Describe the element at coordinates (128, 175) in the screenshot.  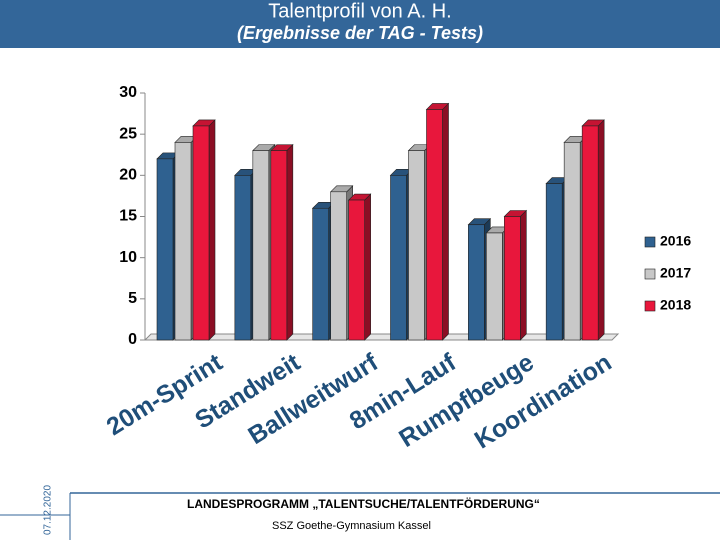
I see `y-tick-label: 20` at that location.